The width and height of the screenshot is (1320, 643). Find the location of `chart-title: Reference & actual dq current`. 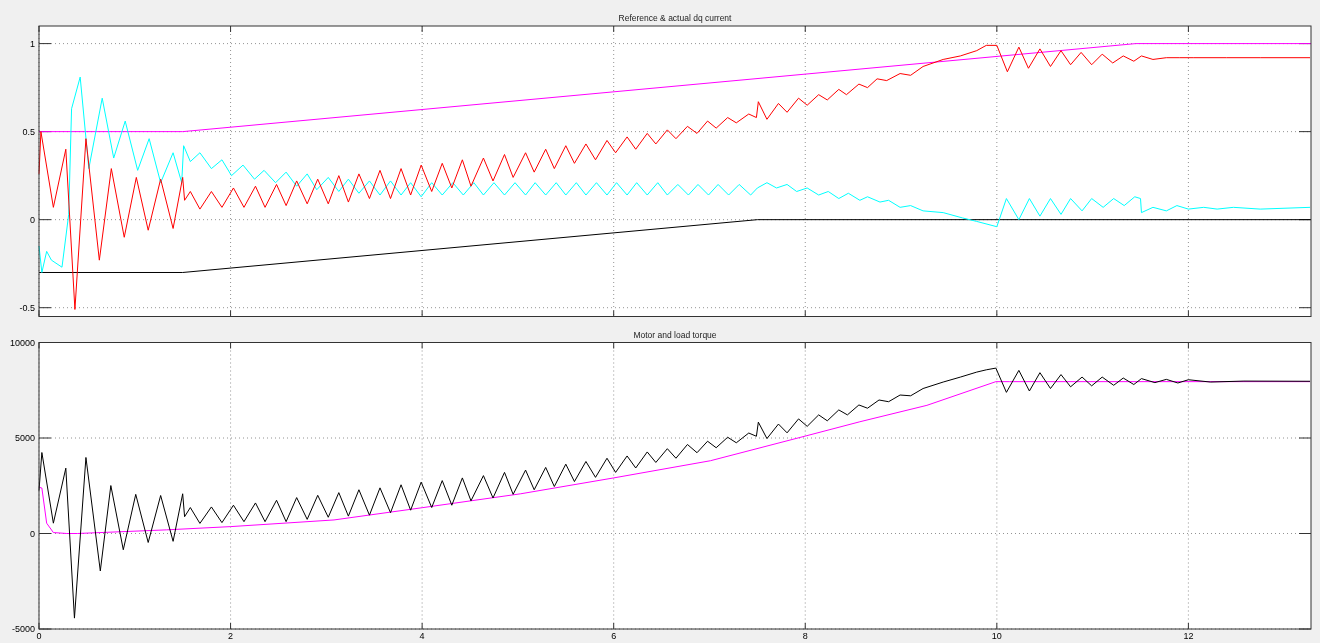

chart-title: Reference & actual dq current is located at coordinates (675, 18).